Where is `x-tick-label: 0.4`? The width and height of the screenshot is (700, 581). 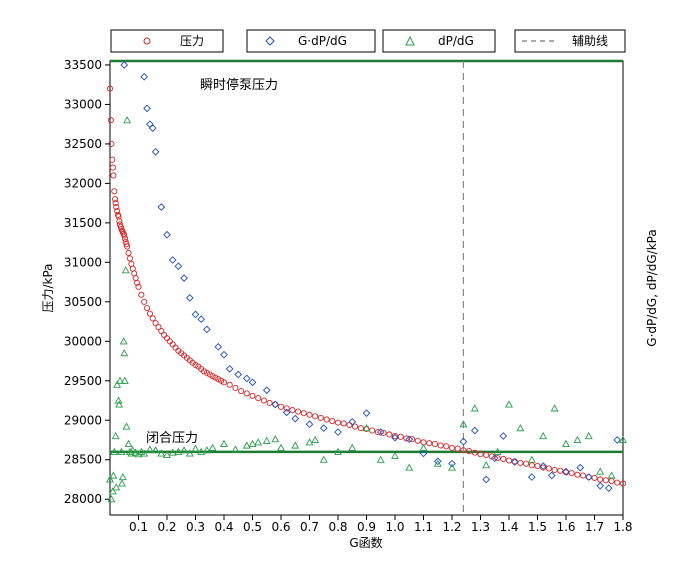 x-tick-label: 0.4 is located at coordinates (223, 527).